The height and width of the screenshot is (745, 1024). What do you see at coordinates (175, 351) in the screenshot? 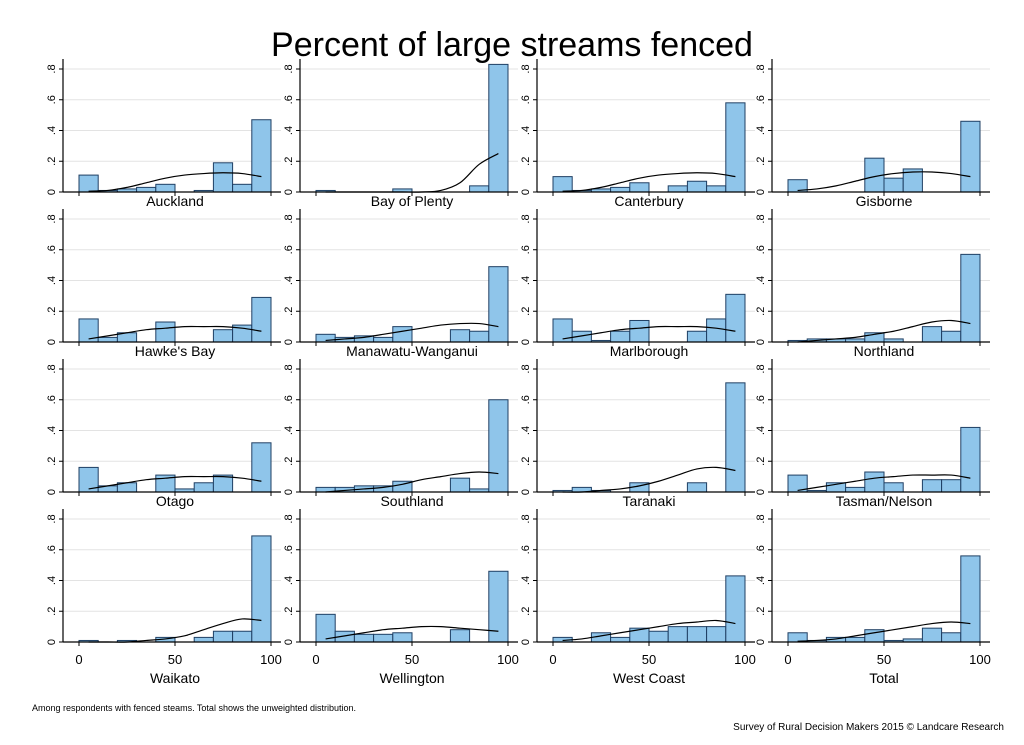
I see `panel-label: Hawke's Bay` at bounding box center [175, 351].